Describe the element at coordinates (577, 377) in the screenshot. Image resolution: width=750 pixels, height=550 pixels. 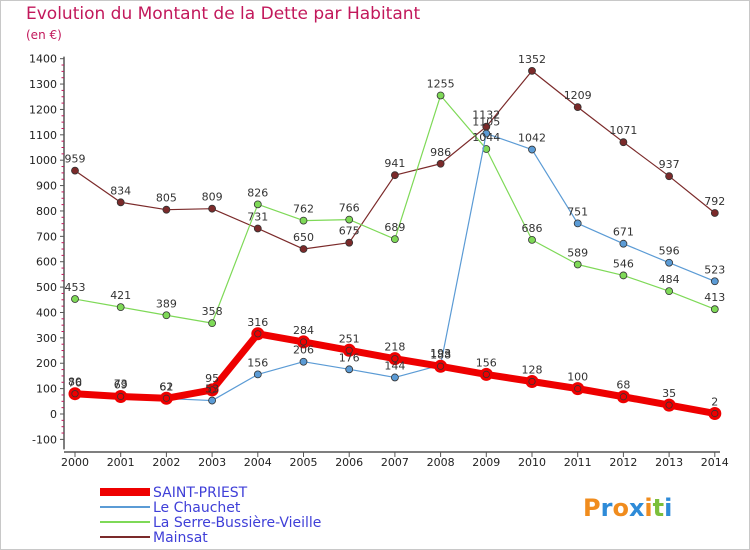
I see `data-label: 100` at that location.